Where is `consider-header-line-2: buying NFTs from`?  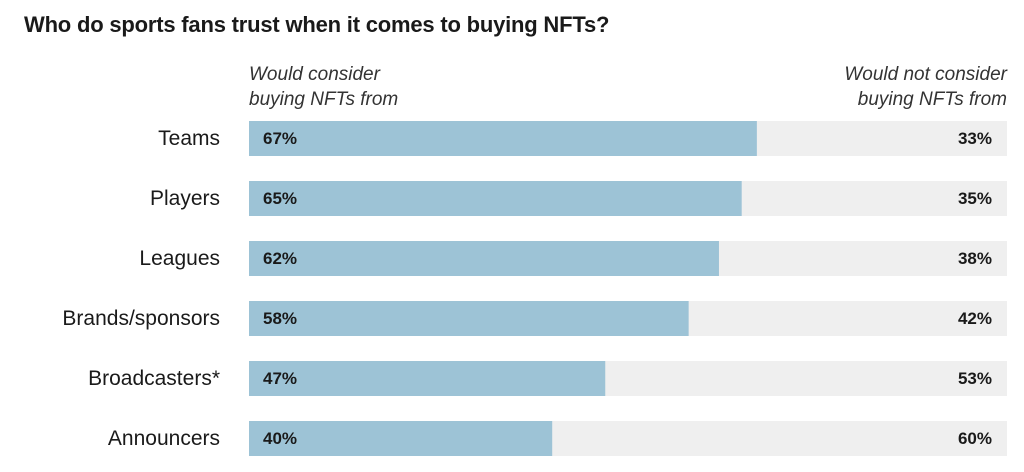 consider-header-line-2: buying NFTs from is located at coordinates (324, 99).